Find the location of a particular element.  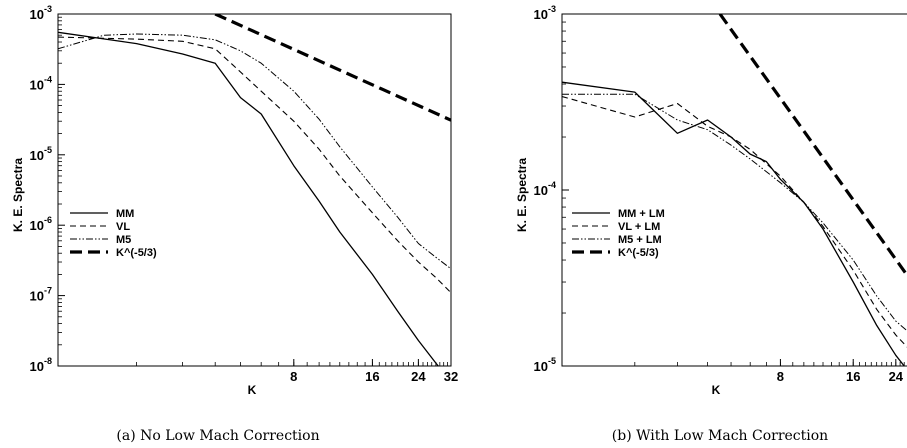

y-tick-label: 10⁻⁶ is located at coordinates (41, 224).